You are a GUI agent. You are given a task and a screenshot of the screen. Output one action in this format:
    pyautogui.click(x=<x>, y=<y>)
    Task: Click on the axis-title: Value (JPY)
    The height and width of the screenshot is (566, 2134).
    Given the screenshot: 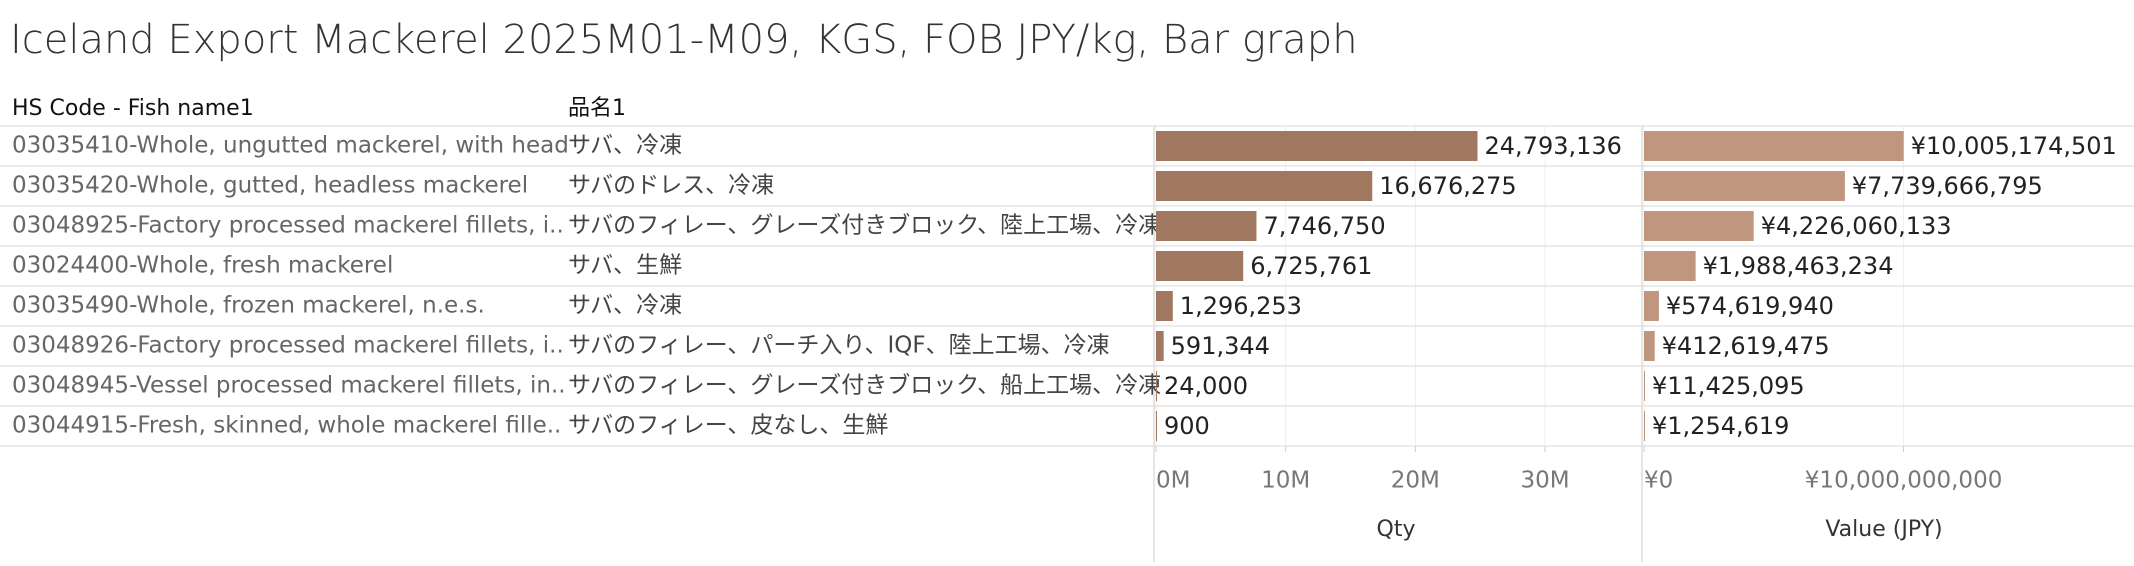 What is the action you would take?
    pyautogui.click(x=1883, y=529)
    